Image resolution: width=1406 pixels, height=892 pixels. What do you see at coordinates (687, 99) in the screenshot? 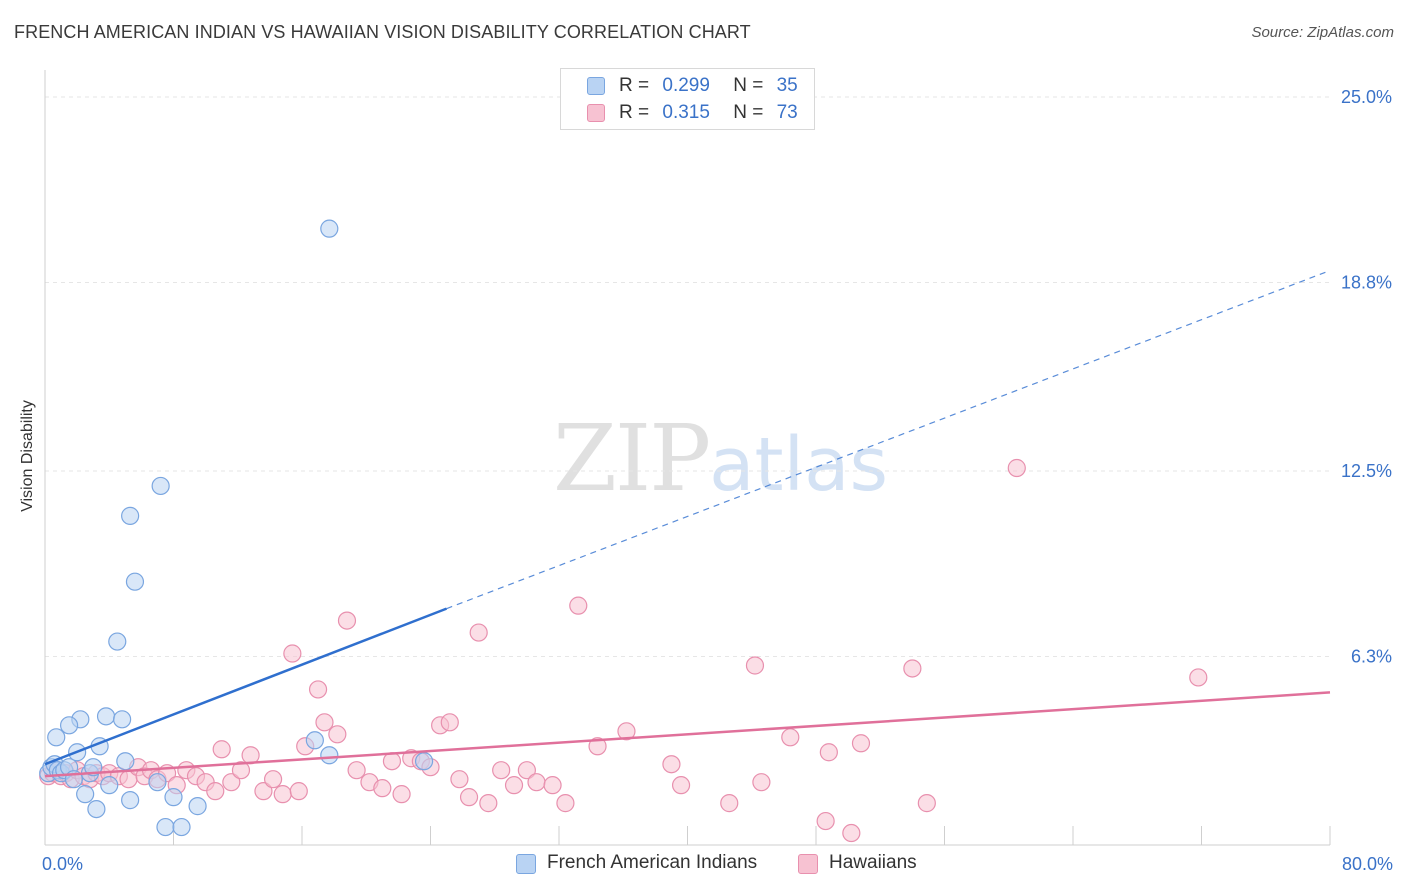
I see `correlation-legend: R = 0.299 N = 35 R = 0.315 N = 73` at bounding box center [687, 99].